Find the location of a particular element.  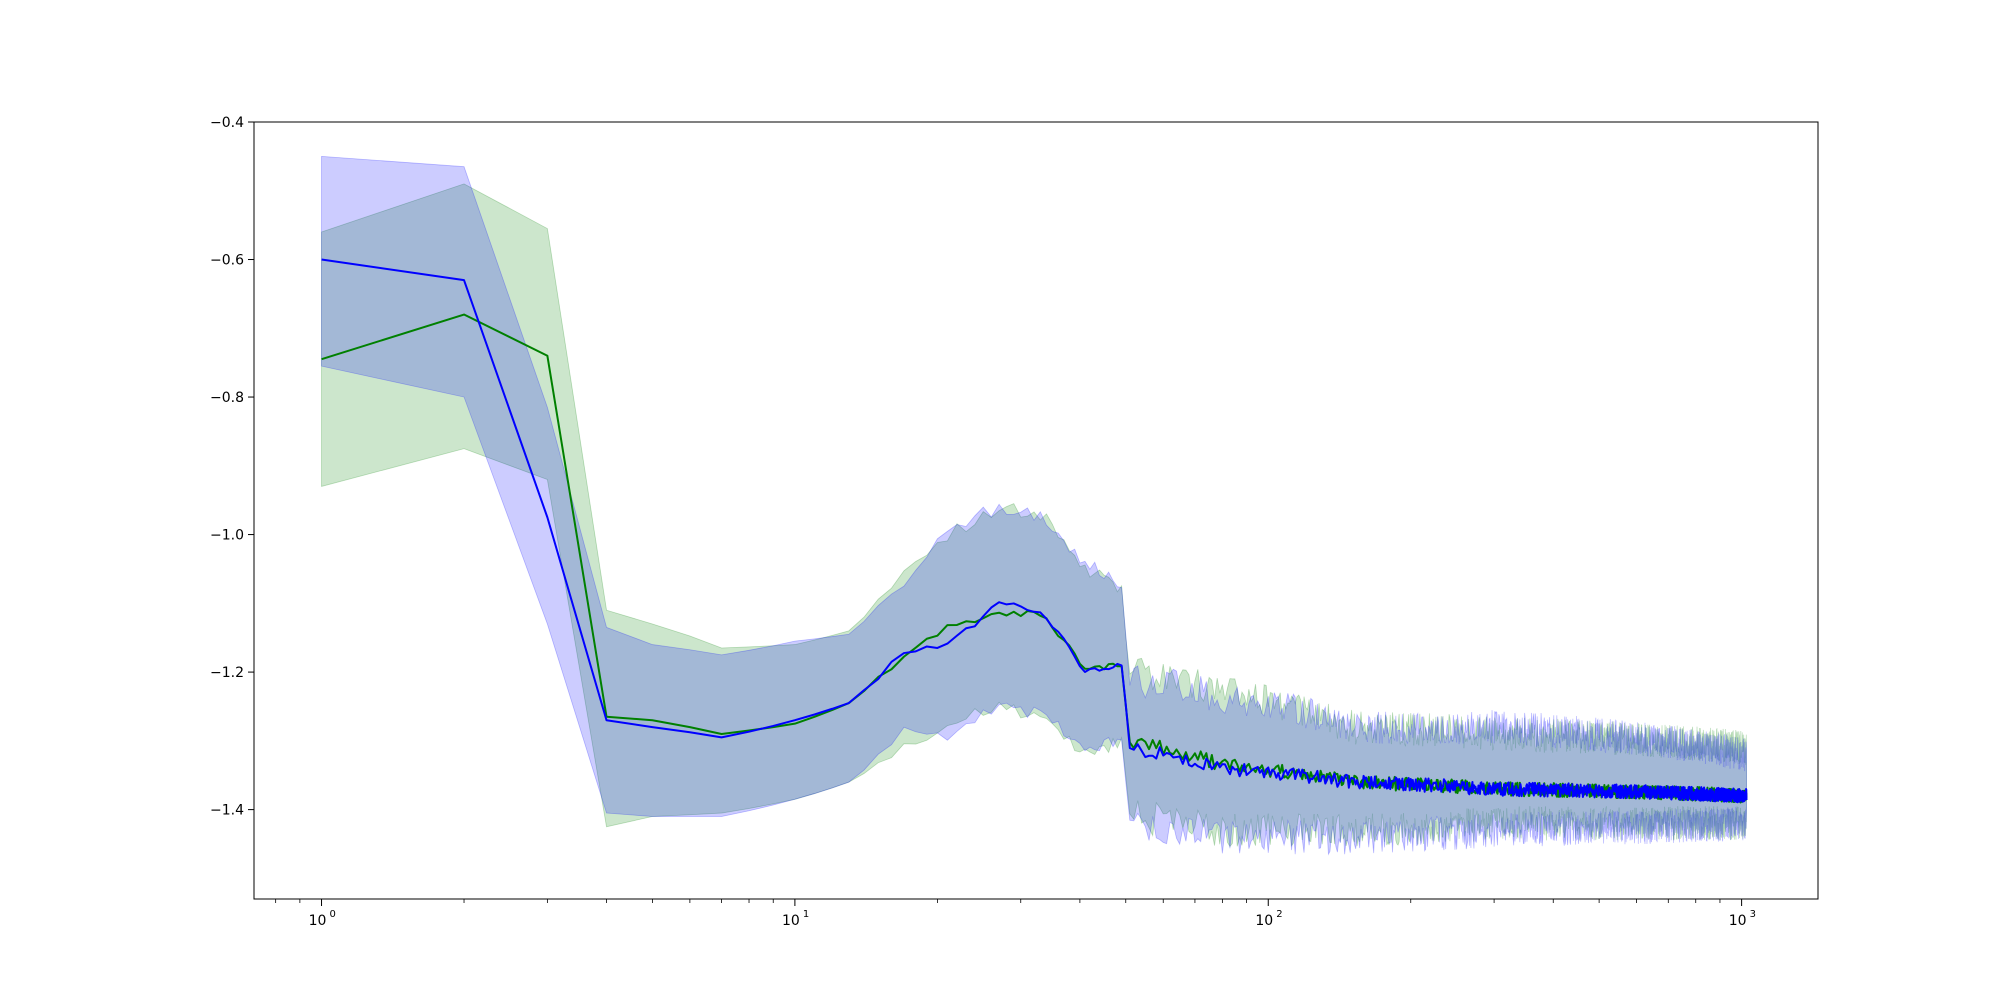

y-tick-label: −0.4 is located at coordinates (227, 123).